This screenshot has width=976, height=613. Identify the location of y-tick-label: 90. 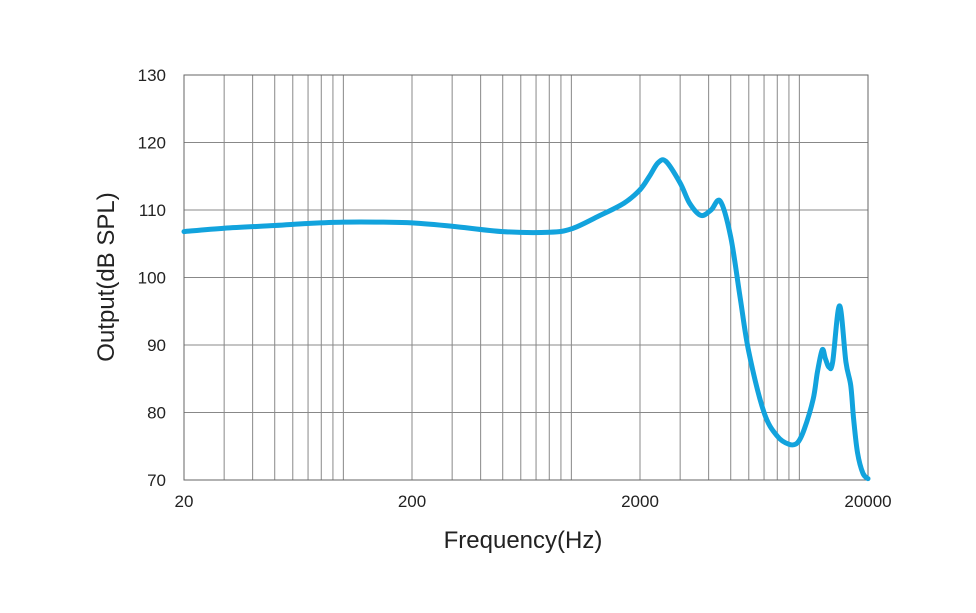
(156, 345).